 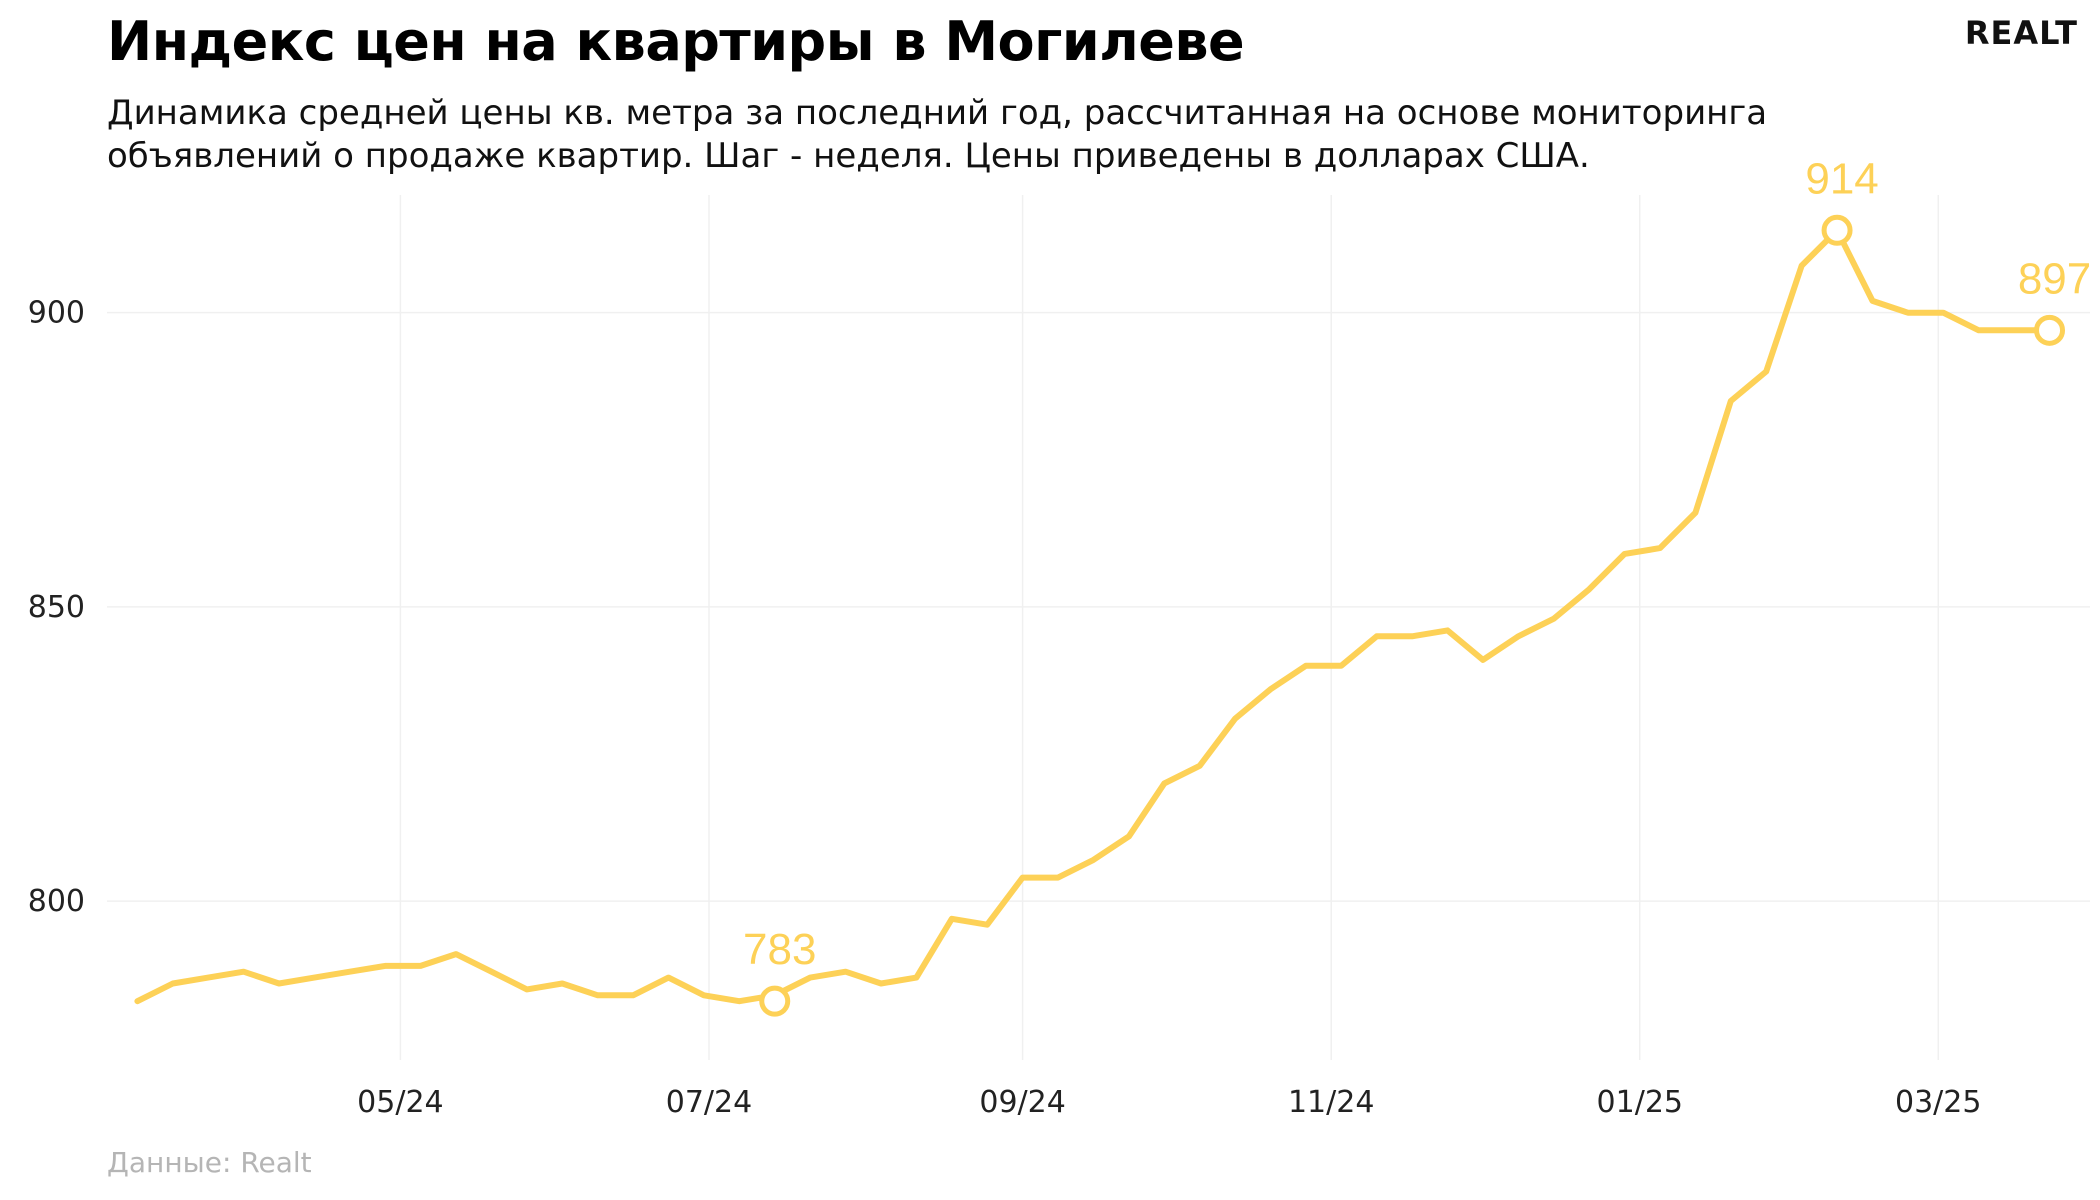 I want to click on x-tick-label: 11/24, so click(x=1331, y=1102).